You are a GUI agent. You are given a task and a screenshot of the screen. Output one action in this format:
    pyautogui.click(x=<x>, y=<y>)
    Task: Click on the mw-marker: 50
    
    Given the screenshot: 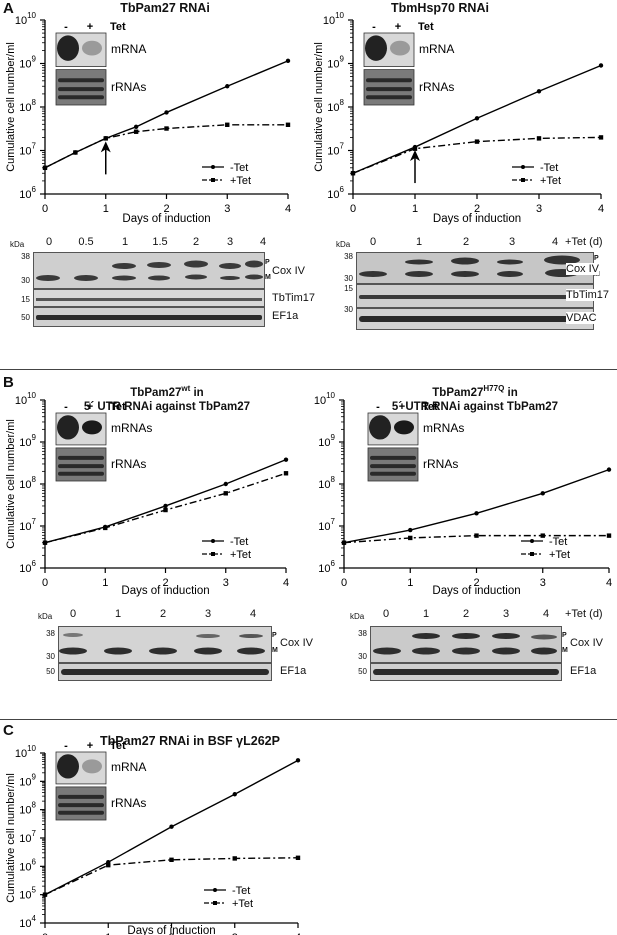 What is the action you would take?
    pyautogui.click(x=362, y=671)
    